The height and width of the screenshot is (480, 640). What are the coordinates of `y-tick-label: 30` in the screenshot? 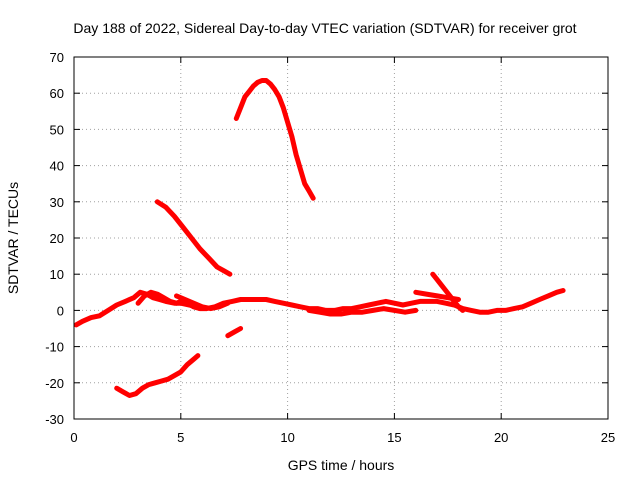 It's located at (57, 202).